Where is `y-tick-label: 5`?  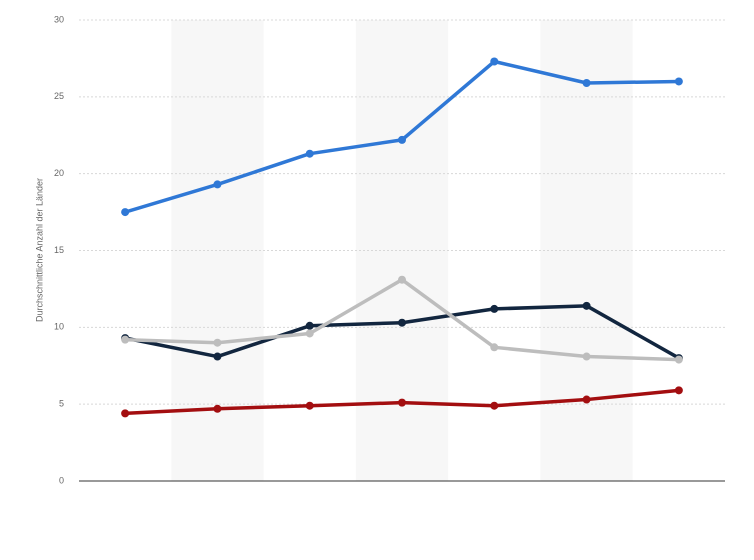 y-tick-label: 5 is located at coordinates (61, 404).